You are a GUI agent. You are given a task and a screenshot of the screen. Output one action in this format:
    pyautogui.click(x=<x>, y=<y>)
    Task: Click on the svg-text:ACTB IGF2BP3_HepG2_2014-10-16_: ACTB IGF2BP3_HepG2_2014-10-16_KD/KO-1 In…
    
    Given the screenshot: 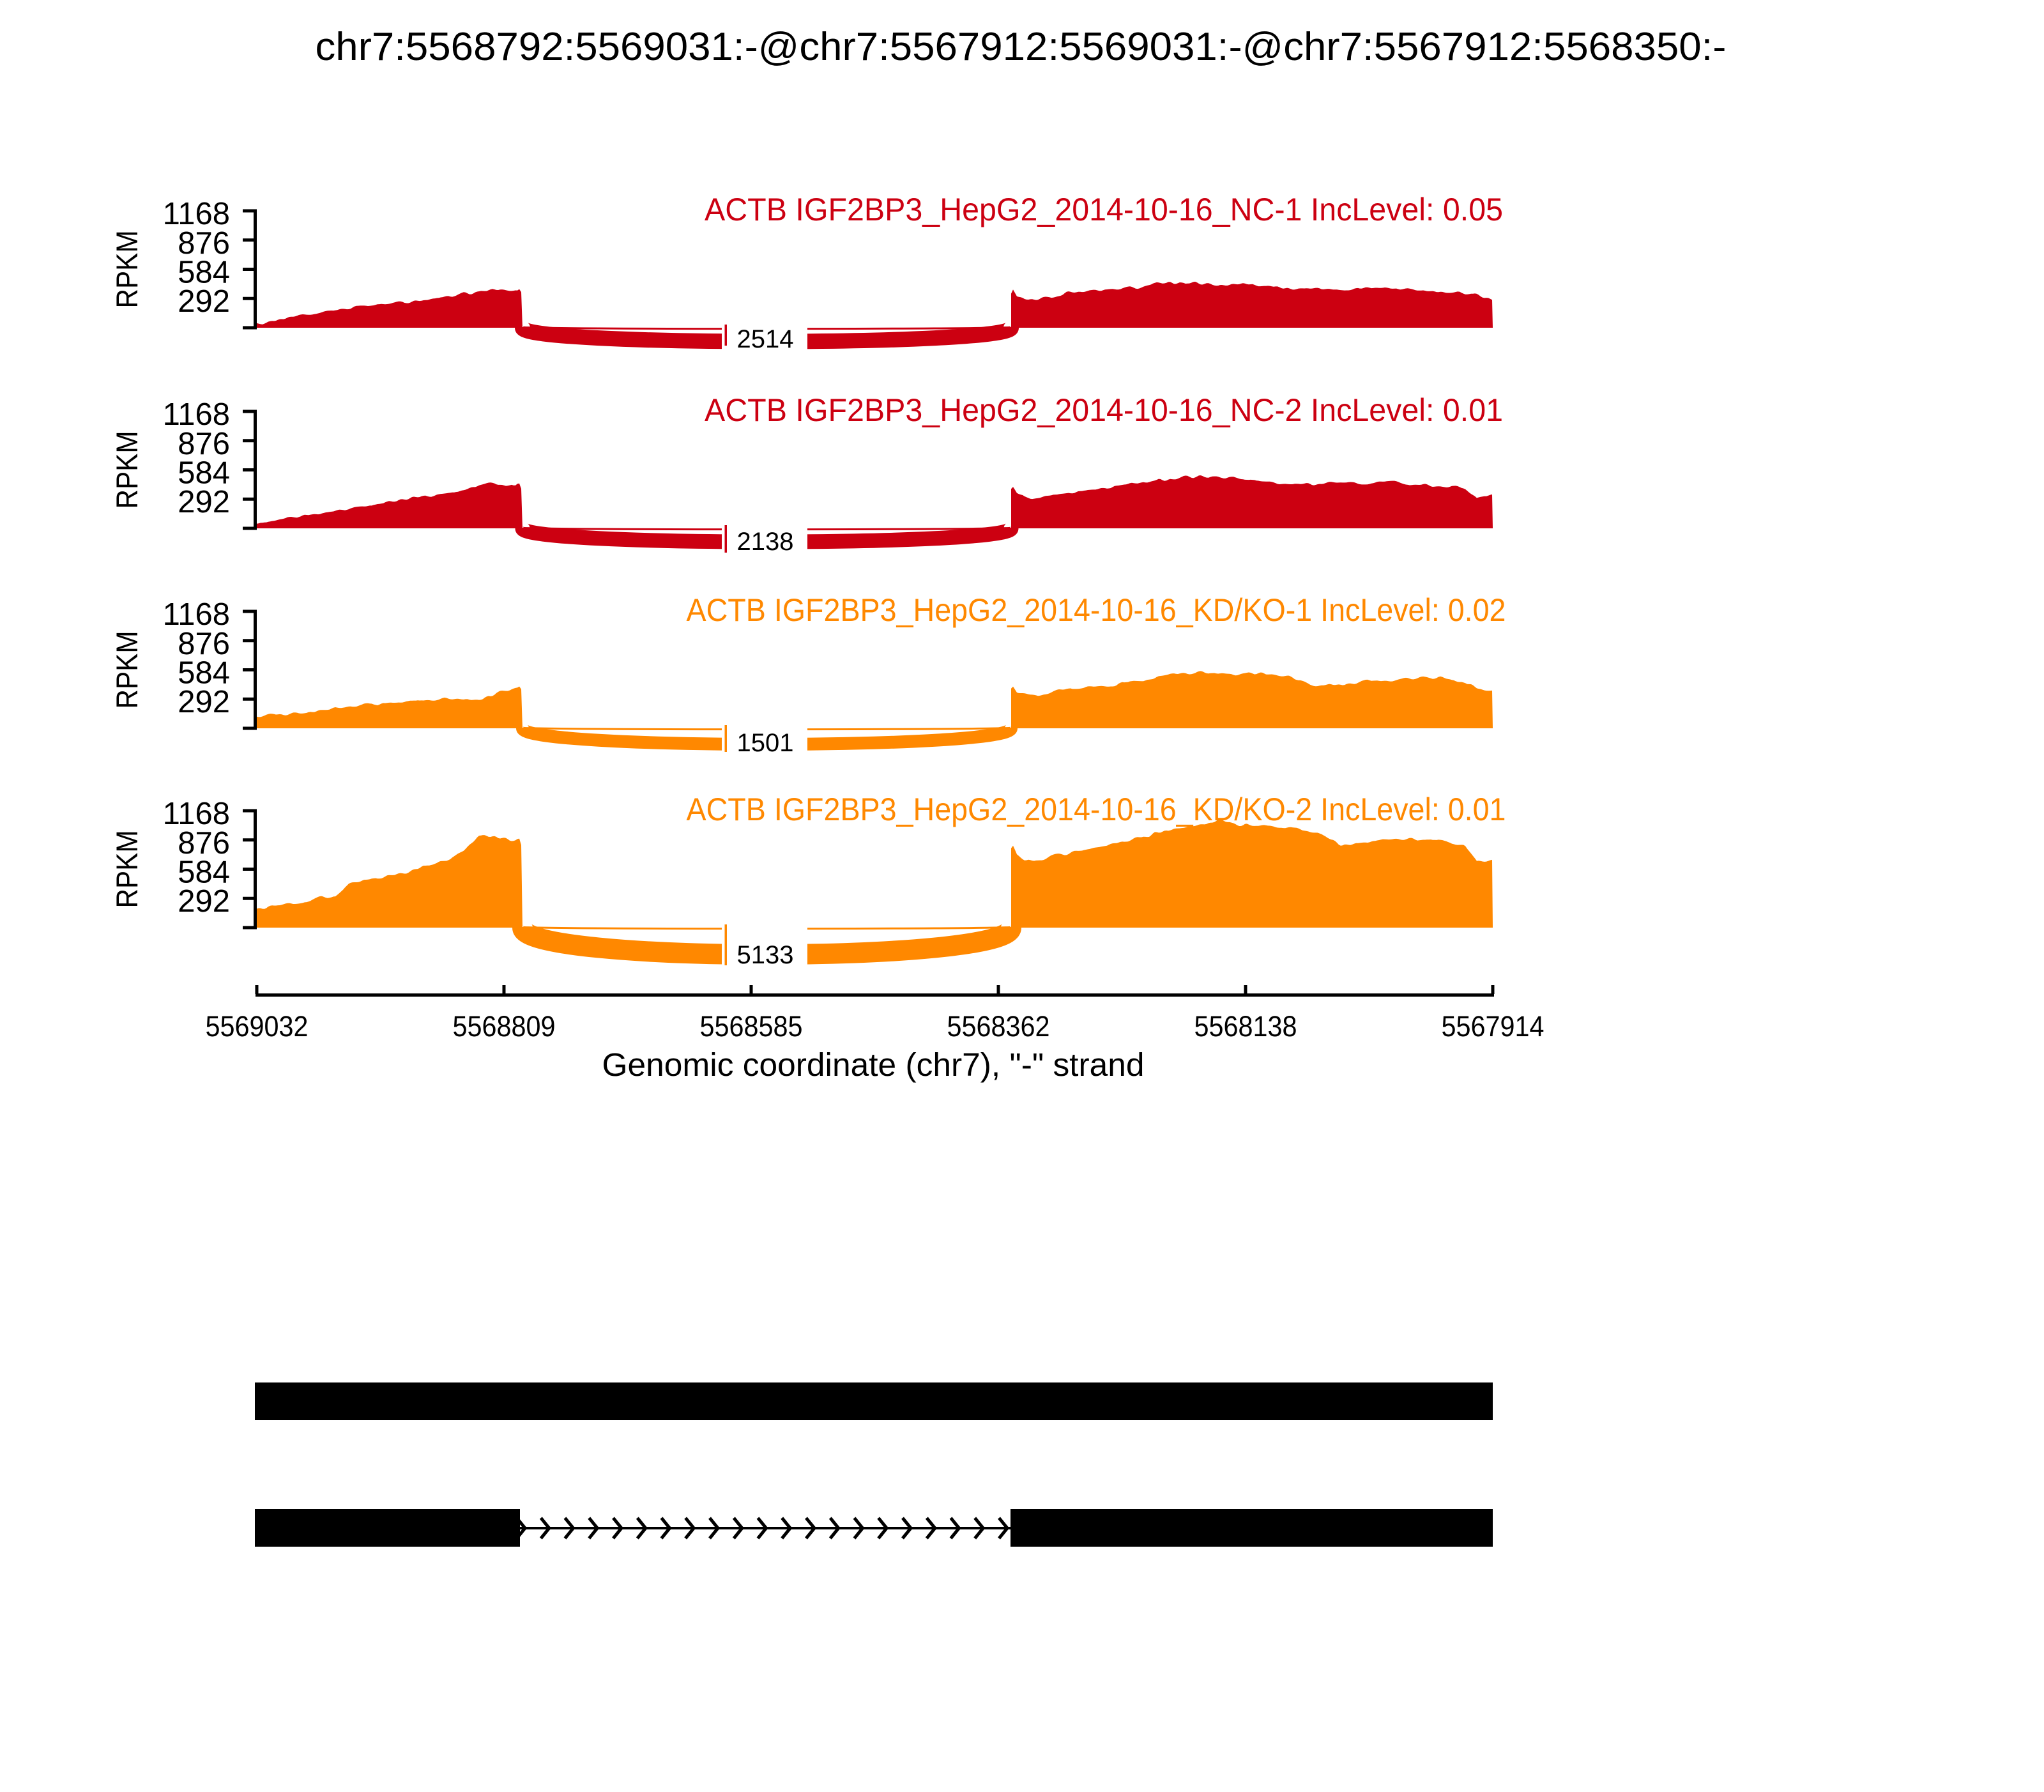 What is the action you would take?
    pyautogui.click(x=1096, y=610)
    